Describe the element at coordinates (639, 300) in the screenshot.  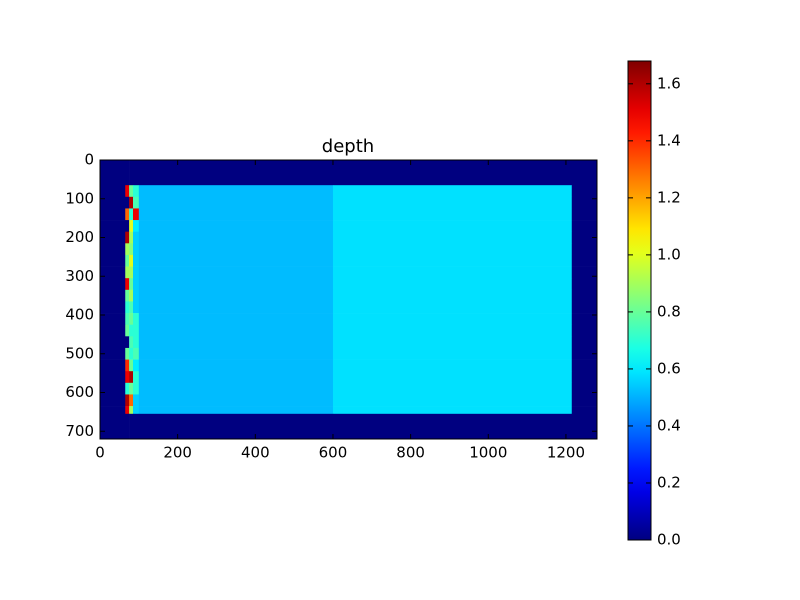
I see `colorbar` at that location.